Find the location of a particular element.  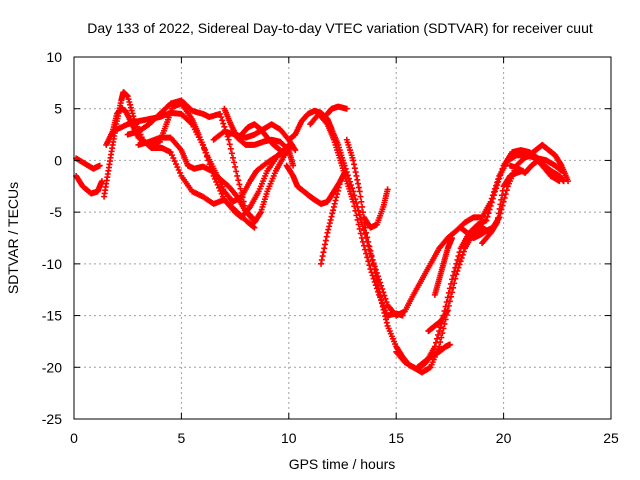

x-tick-label: 5 is located at coordinates (182, 438).